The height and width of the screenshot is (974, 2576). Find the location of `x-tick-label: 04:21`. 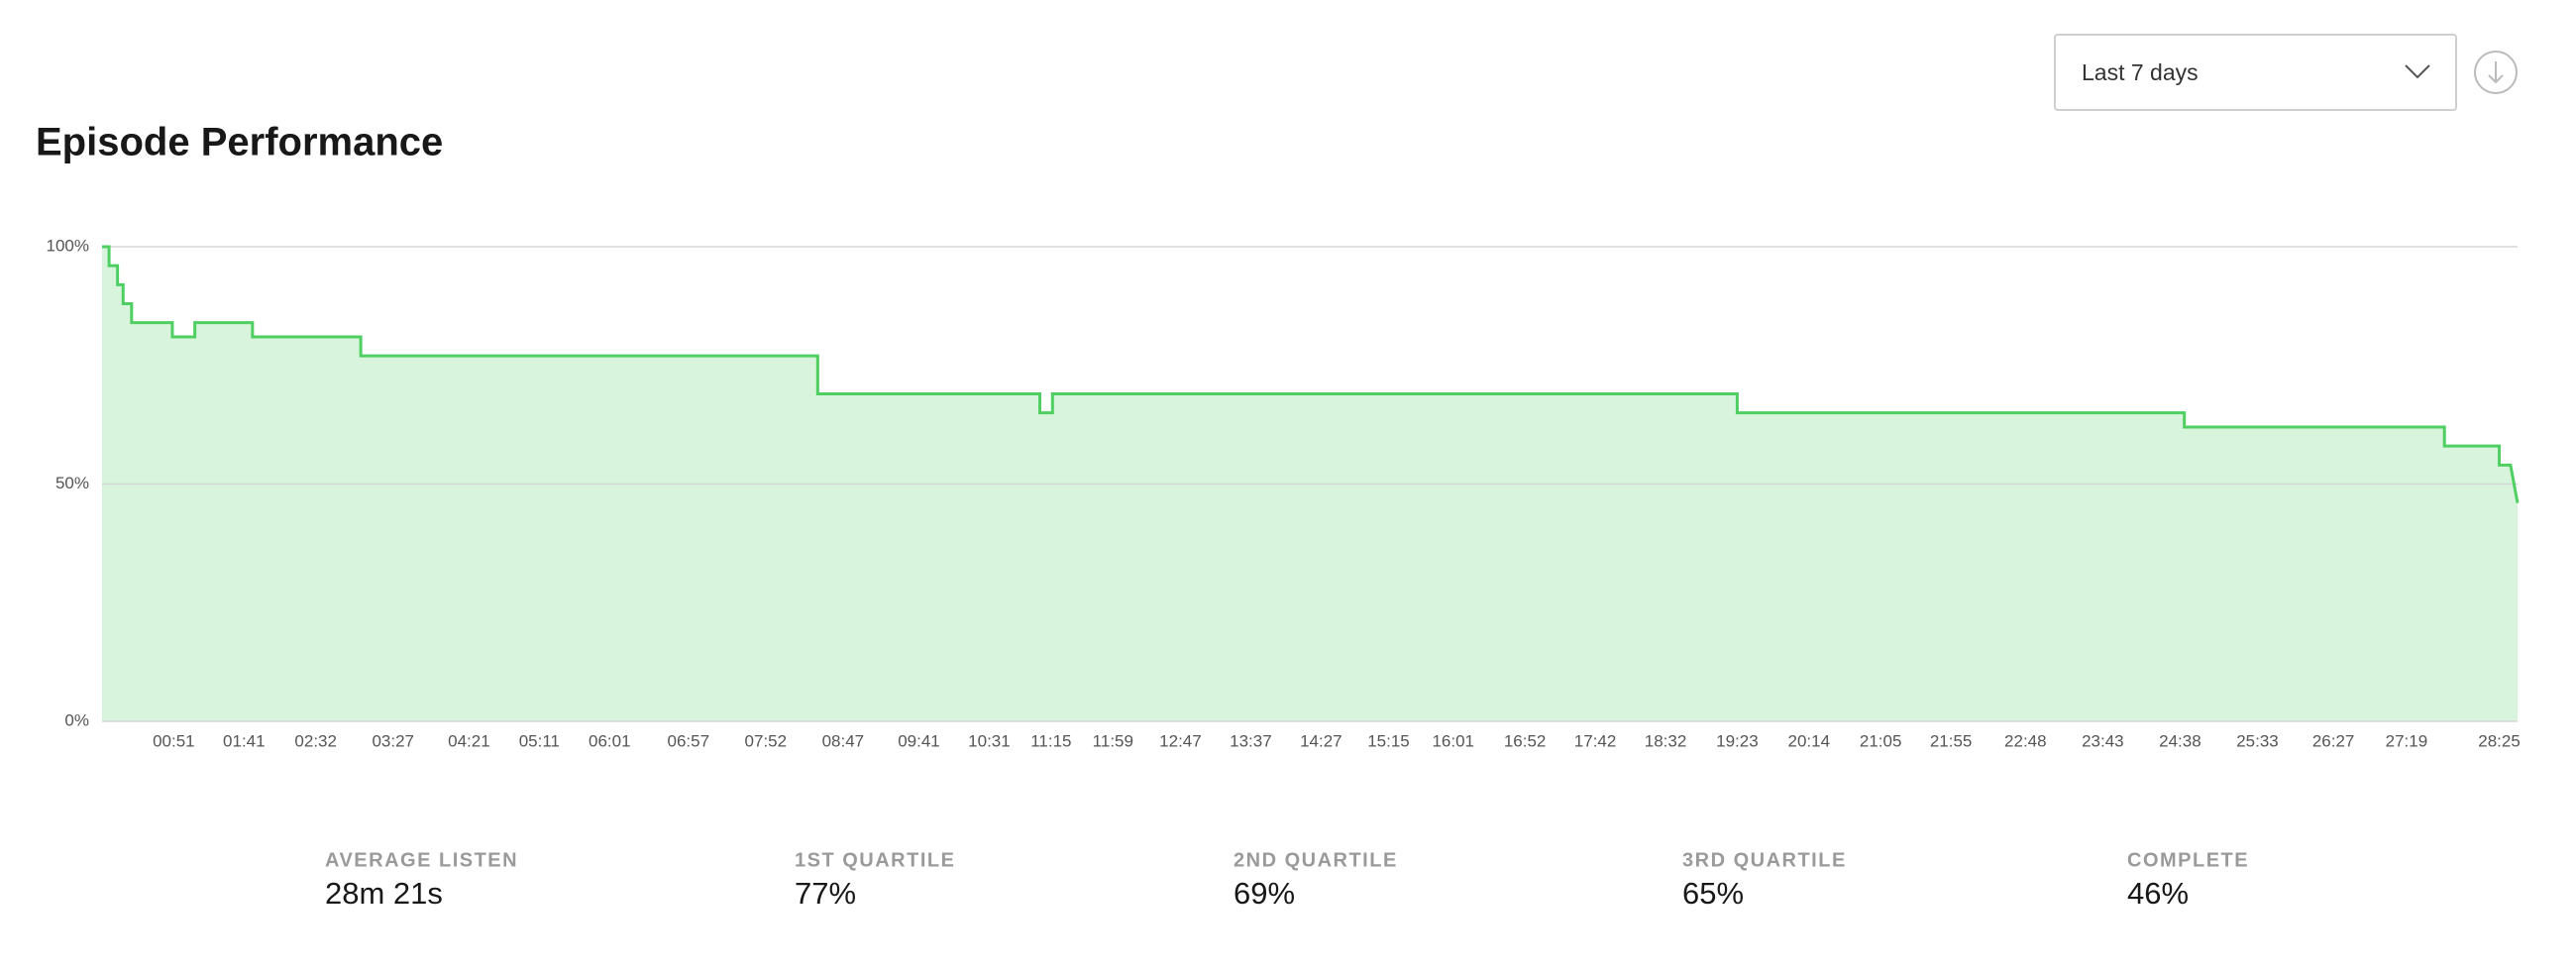

x-tick-label: 04:21 is located at coordinates (469, 740).